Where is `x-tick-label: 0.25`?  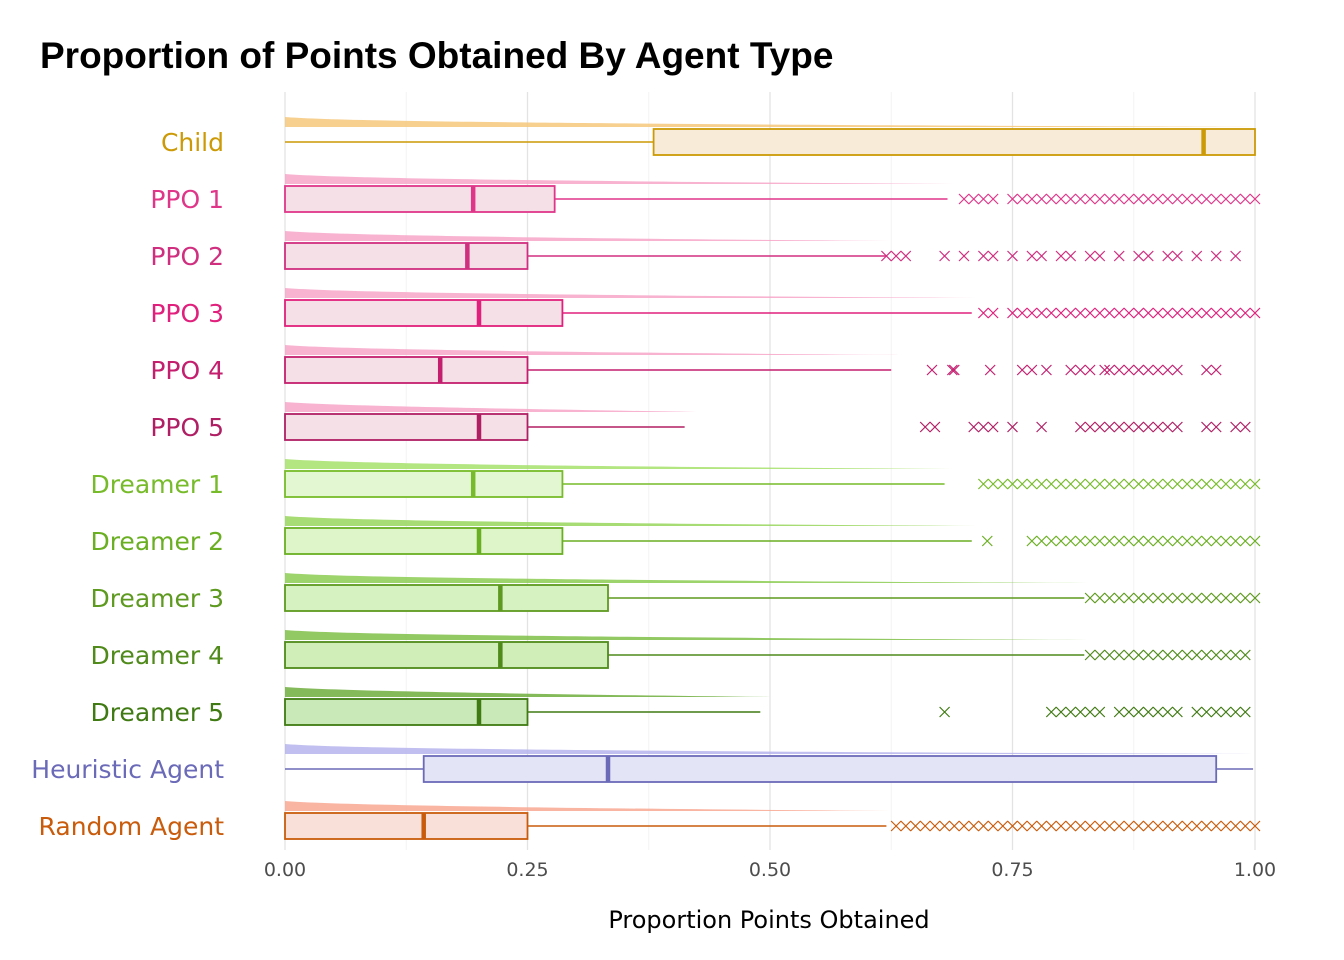
x-tick-label: 0.25 is located at coordinates (527, 870).